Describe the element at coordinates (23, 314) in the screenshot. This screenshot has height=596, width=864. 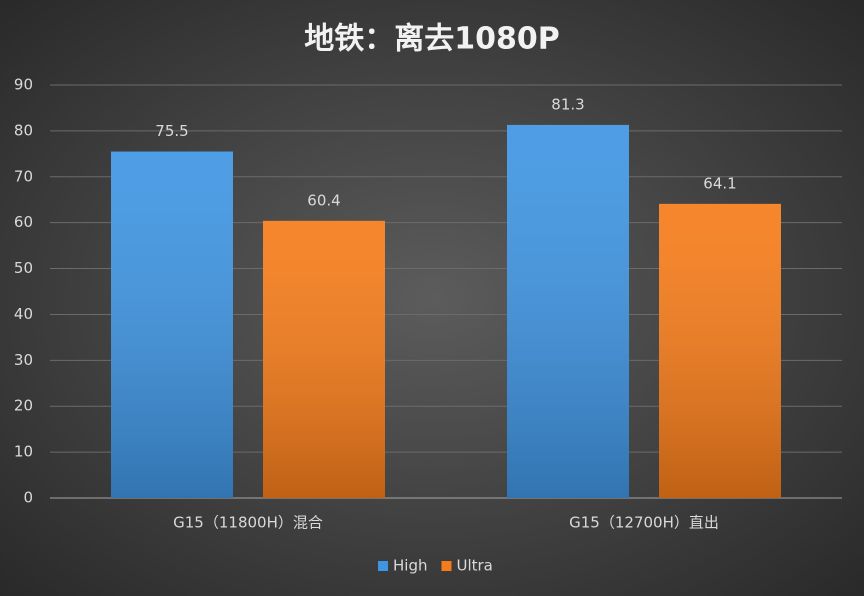
I see `y-tick-label: 40` at that location.